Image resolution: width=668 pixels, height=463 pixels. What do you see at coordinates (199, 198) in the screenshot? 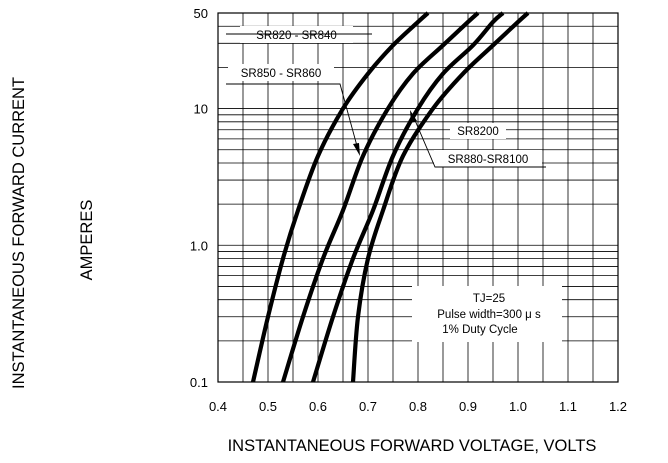
I see `y-tick-labels: 0.1 1.0 10 50` at bounding box center [199, 198].